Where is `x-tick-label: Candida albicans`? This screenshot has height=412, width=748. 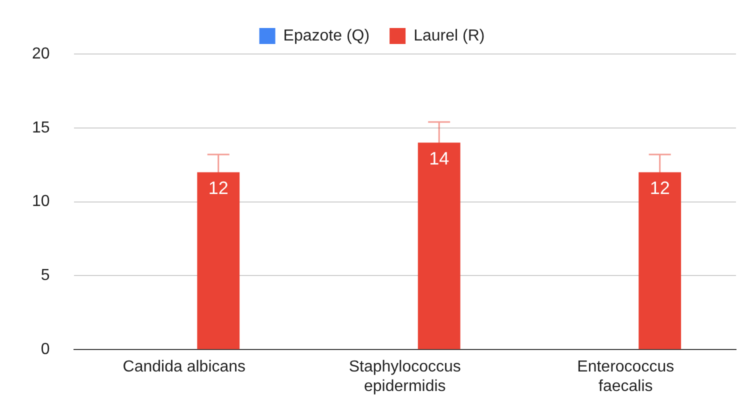 x-tick-label: Candida albicans is located at coordinates (184, 367).